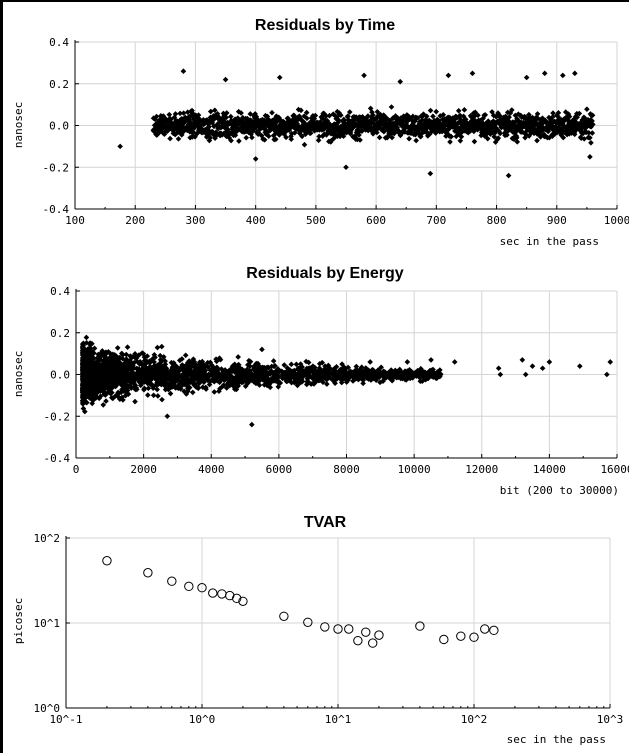 The image size is (629, 753). What do you see at coordinates (56, 209) in the screenshot?
I see `y-tick-label: -0.4` at bounding box center [56, 209].